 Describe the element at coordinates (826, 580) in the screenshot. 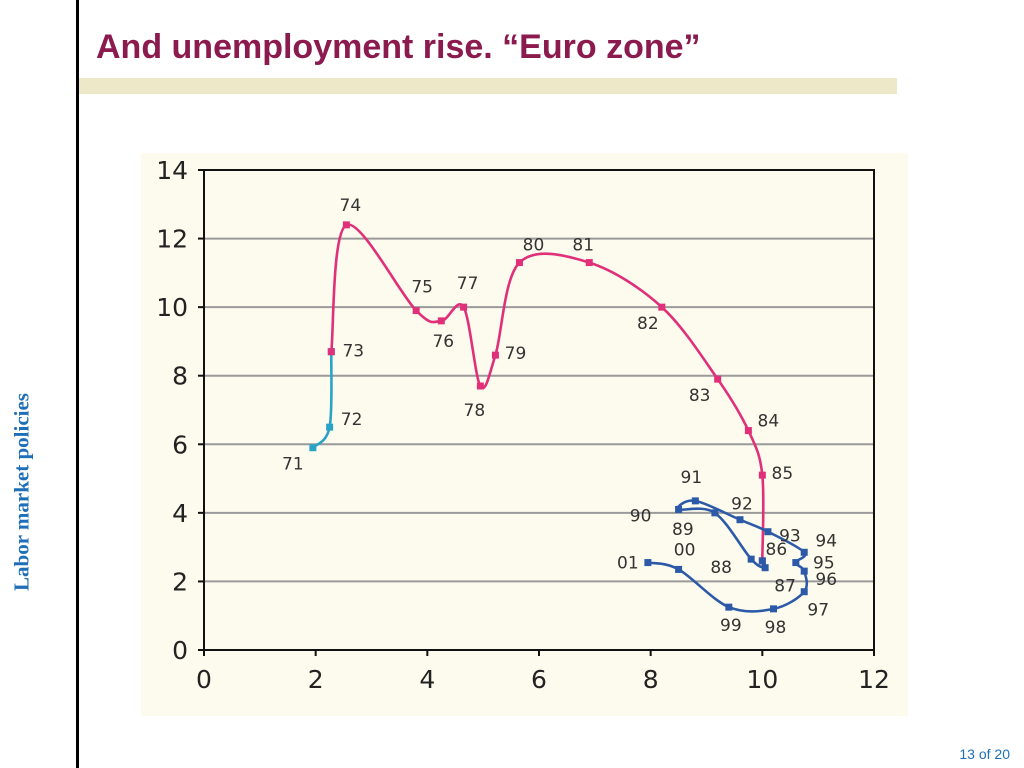

I see `data-point-label: 96` at that location.